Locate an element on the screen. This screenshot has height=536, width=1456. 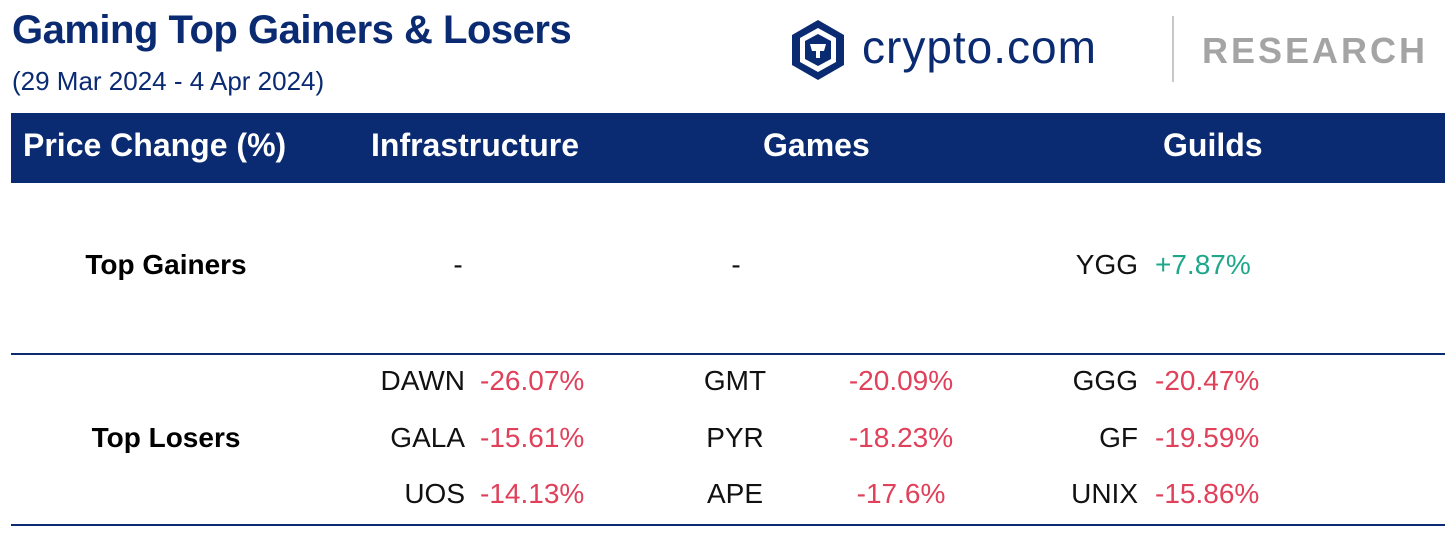
loser-games-ticker-2: PYR is located at coordinates (735, 437).